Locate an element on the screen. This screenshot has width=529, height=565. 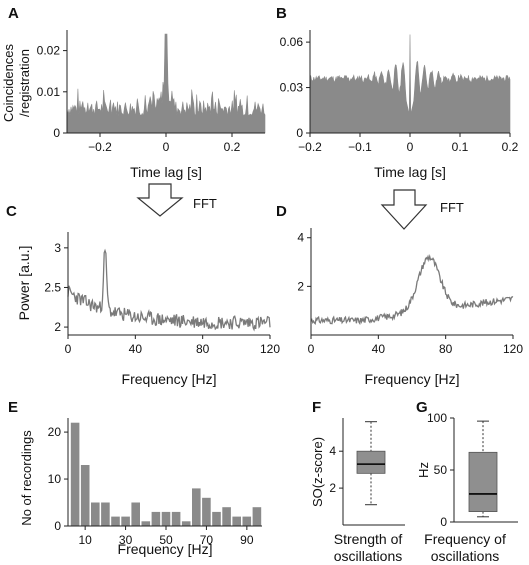
fft-arrow-right is located at coordinates (404, 209).